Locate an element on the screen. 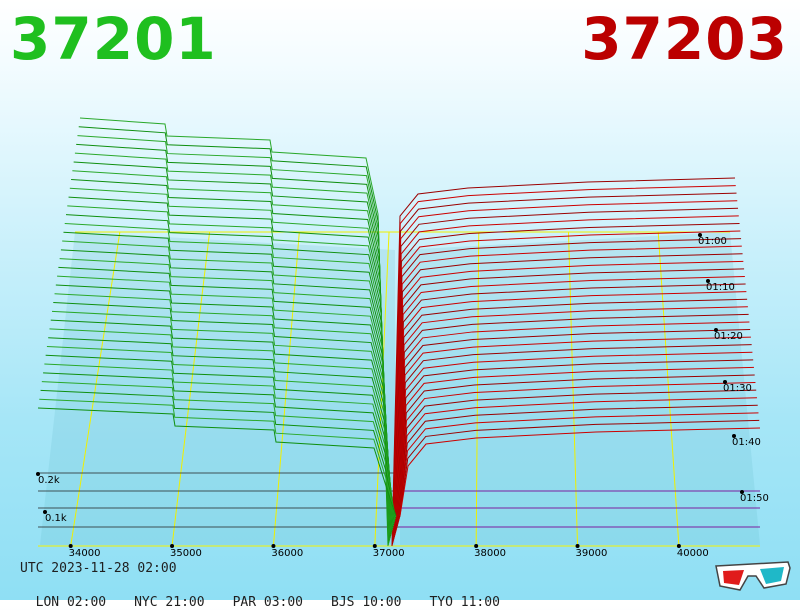 Image resolution: width=800 pixels, height=610 pixels. x-tick-label-5: 39000 is located at coordinates (592, 553).